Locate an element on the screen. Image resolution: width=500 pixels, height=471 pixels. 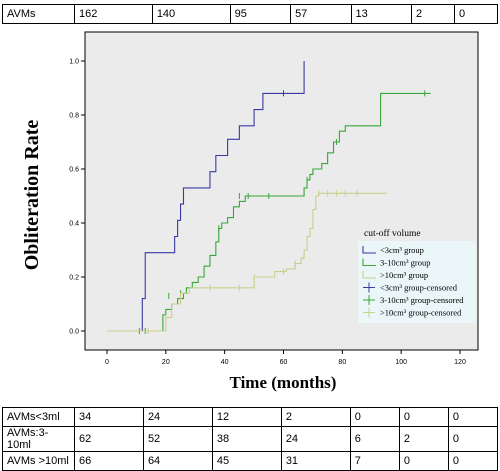
risk-cell: 34 is located at coordinates (109, 417).